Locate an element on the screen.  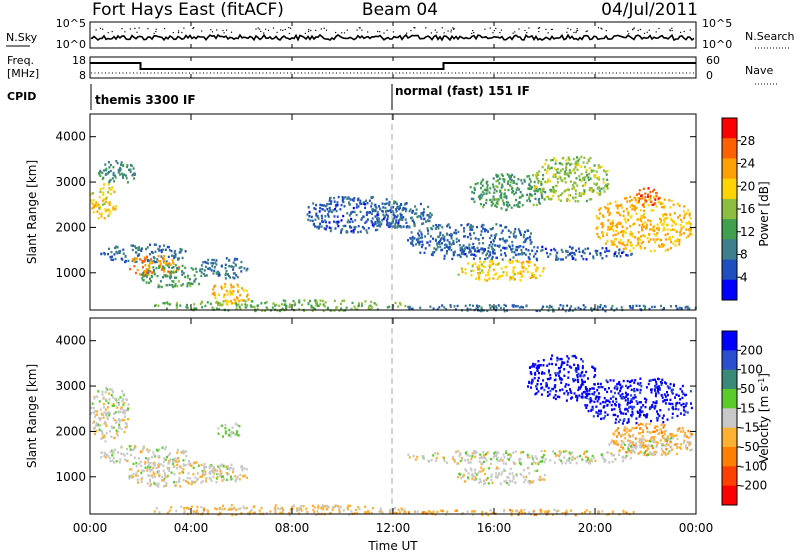
nsky-tick-high: 10^5 is located at coordinates (71, 23).